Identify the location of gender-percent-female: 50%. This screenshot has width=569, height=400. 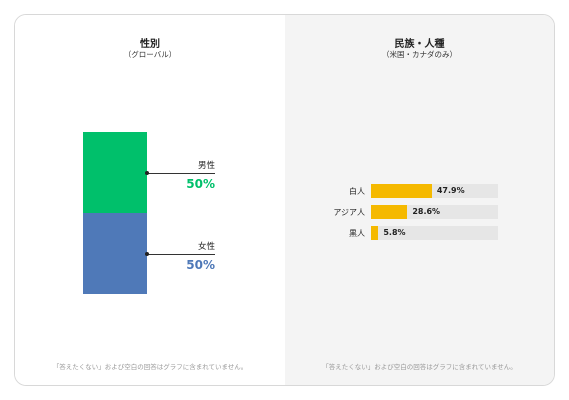
(200, 264).